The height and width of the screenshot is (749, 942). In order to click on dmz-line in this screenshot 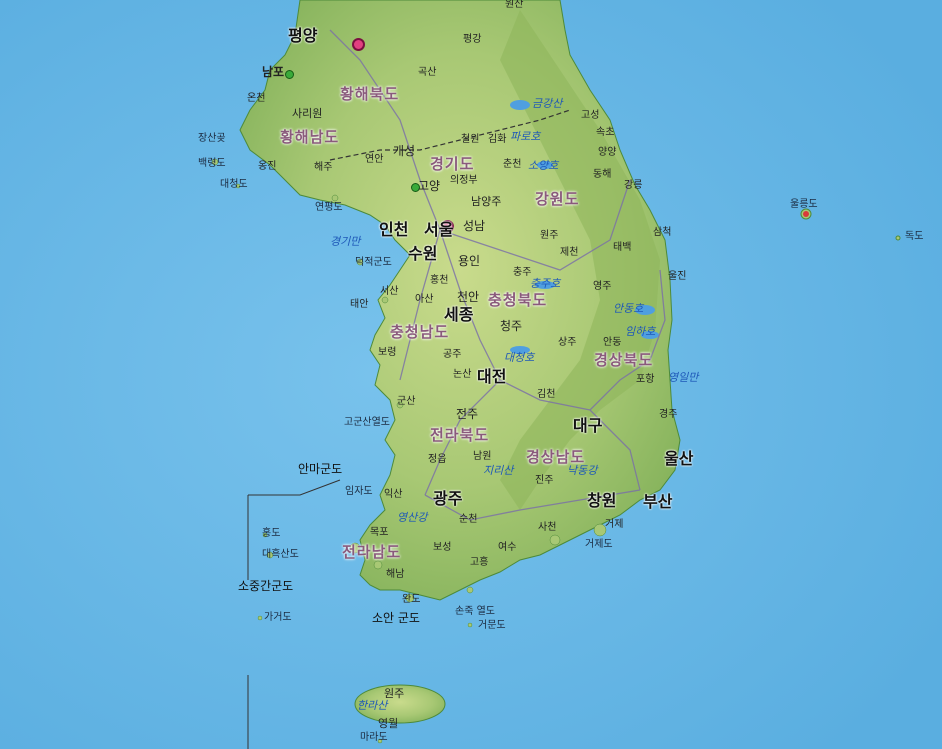, I will do `click(450, 135)`.